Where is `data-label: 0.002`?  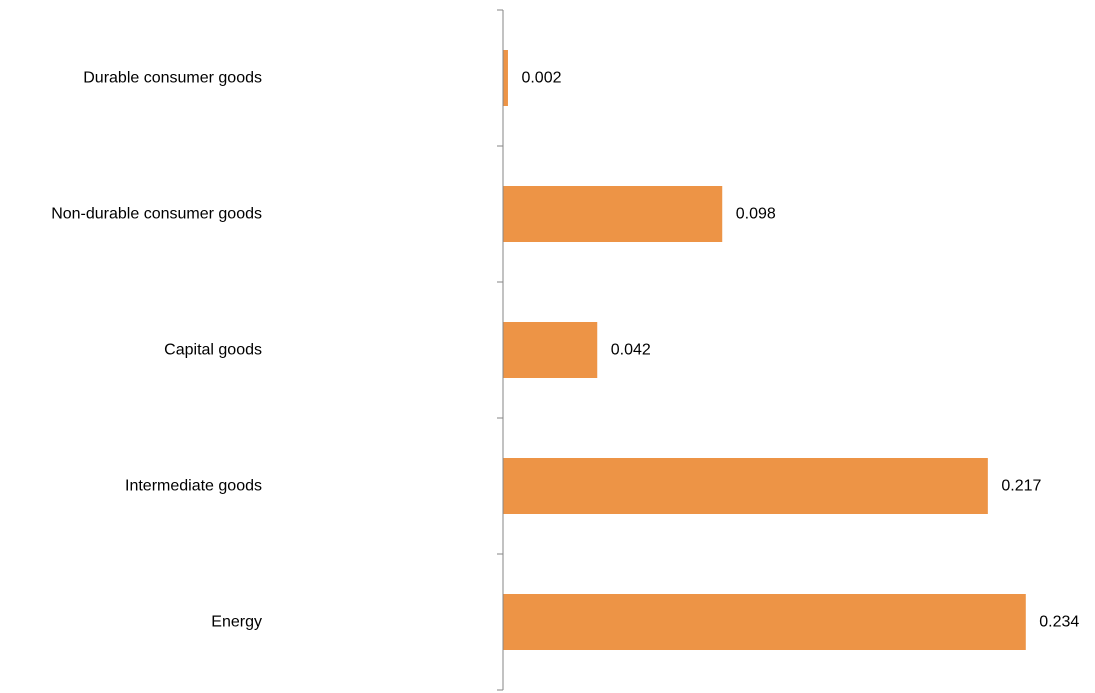 data-label: 0.002 is located at coordinates (541, 78).